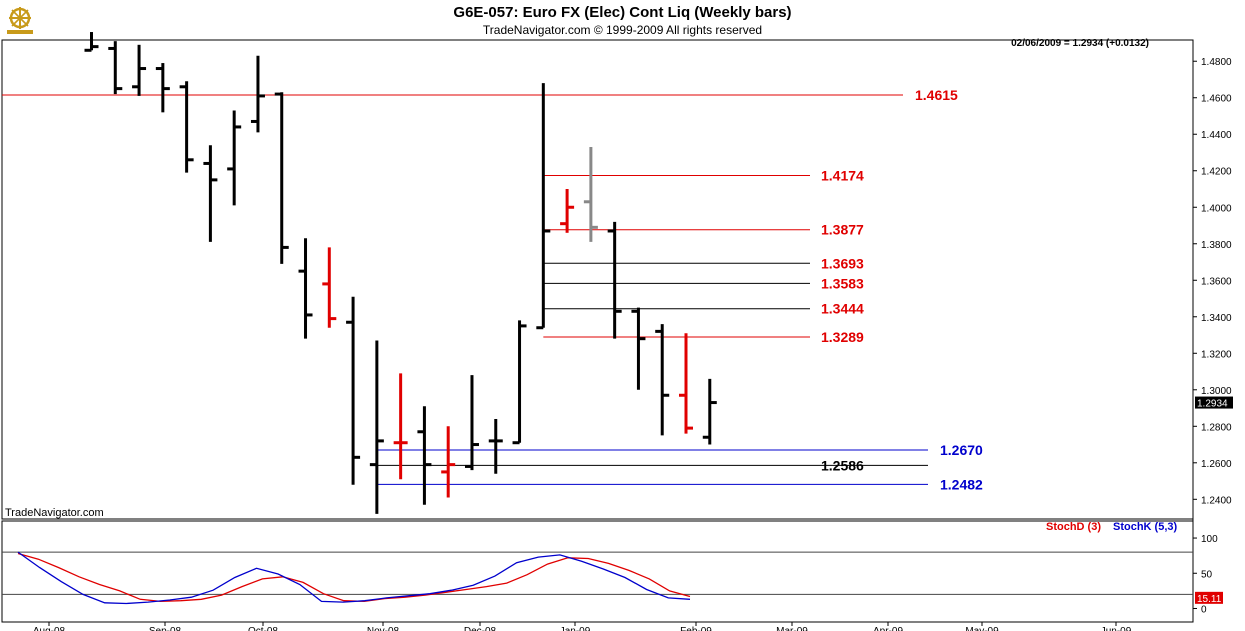 The width and height of the screenshot is (1245, 631). What do you see at coordinates (1216, 500) in the screenshot?
I see `price-tick-label: 1.2400` at bounding box center [1216, 500].